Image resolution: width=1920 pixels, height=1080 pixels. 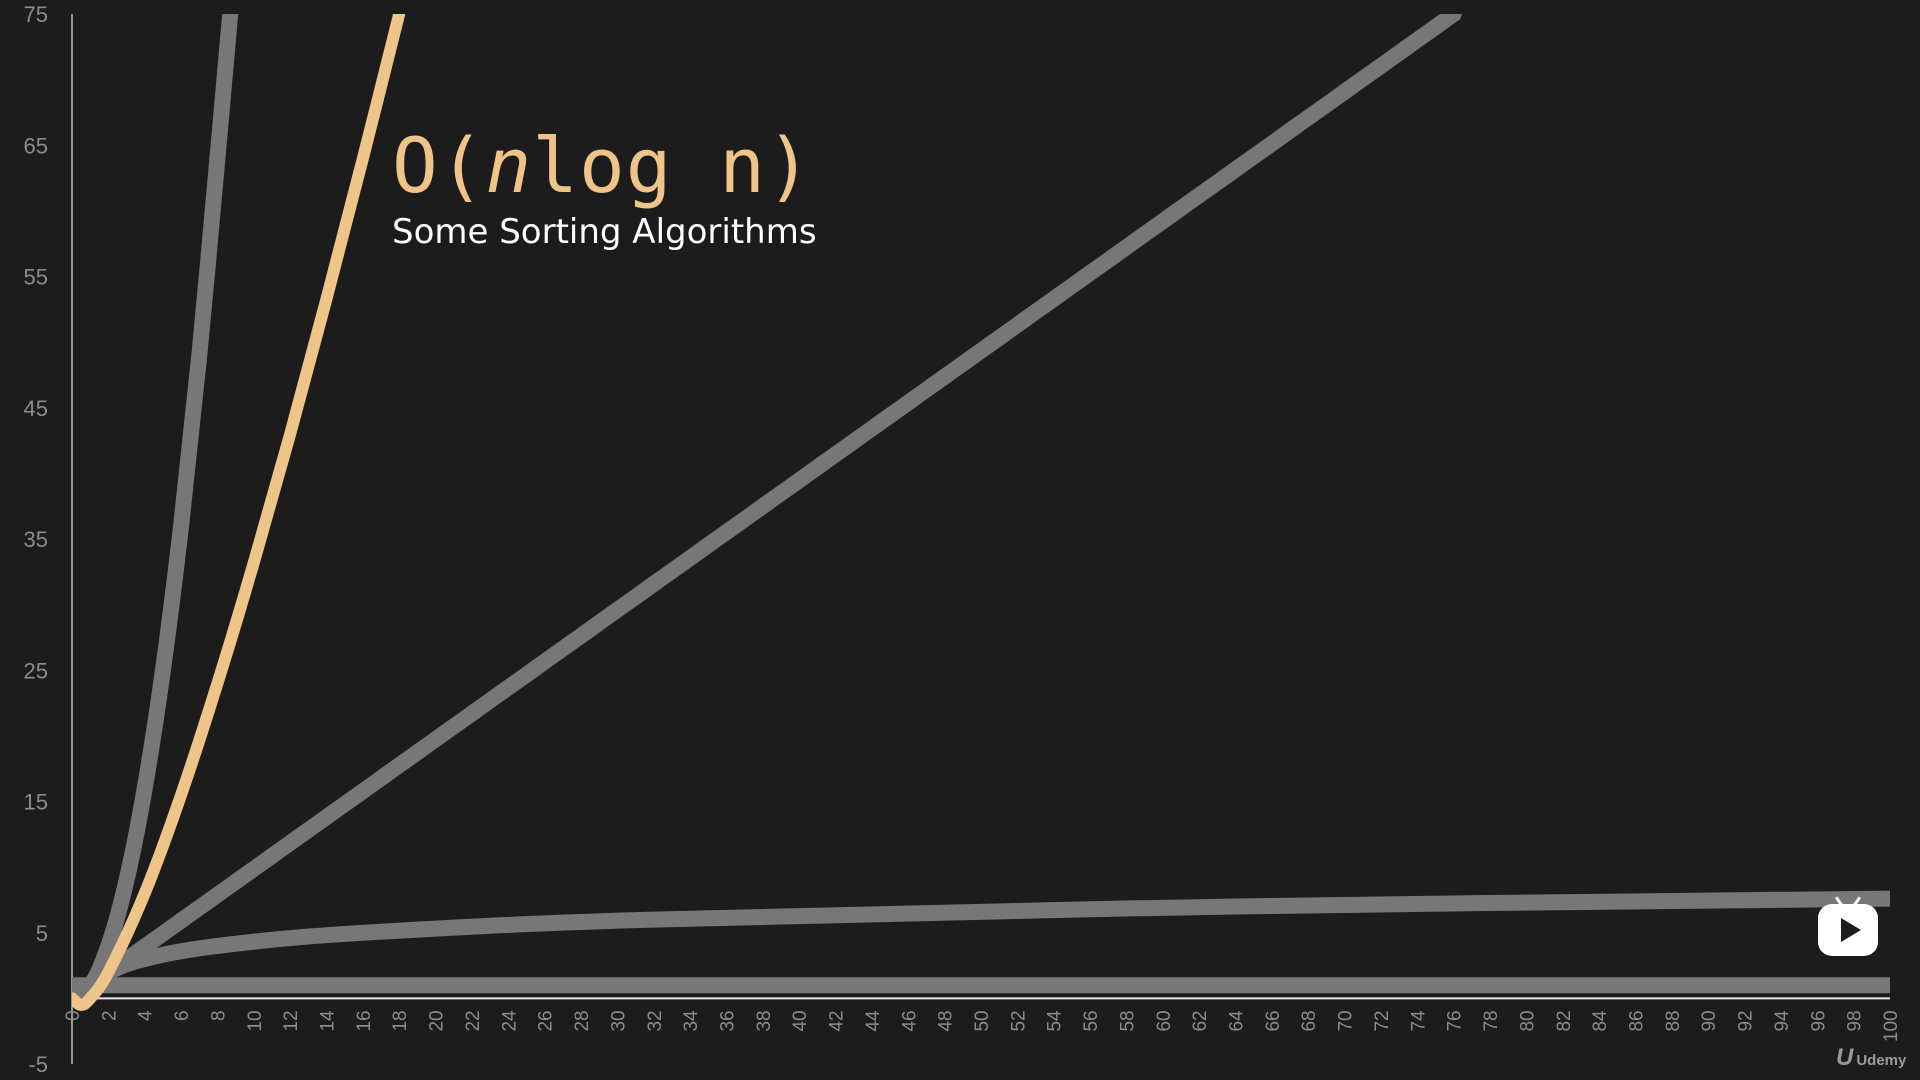 What do you see at coordinates (1636, 1020) in the screenshot?
I see `x-tick-label: 86` at bounding box center [1636, 1020].